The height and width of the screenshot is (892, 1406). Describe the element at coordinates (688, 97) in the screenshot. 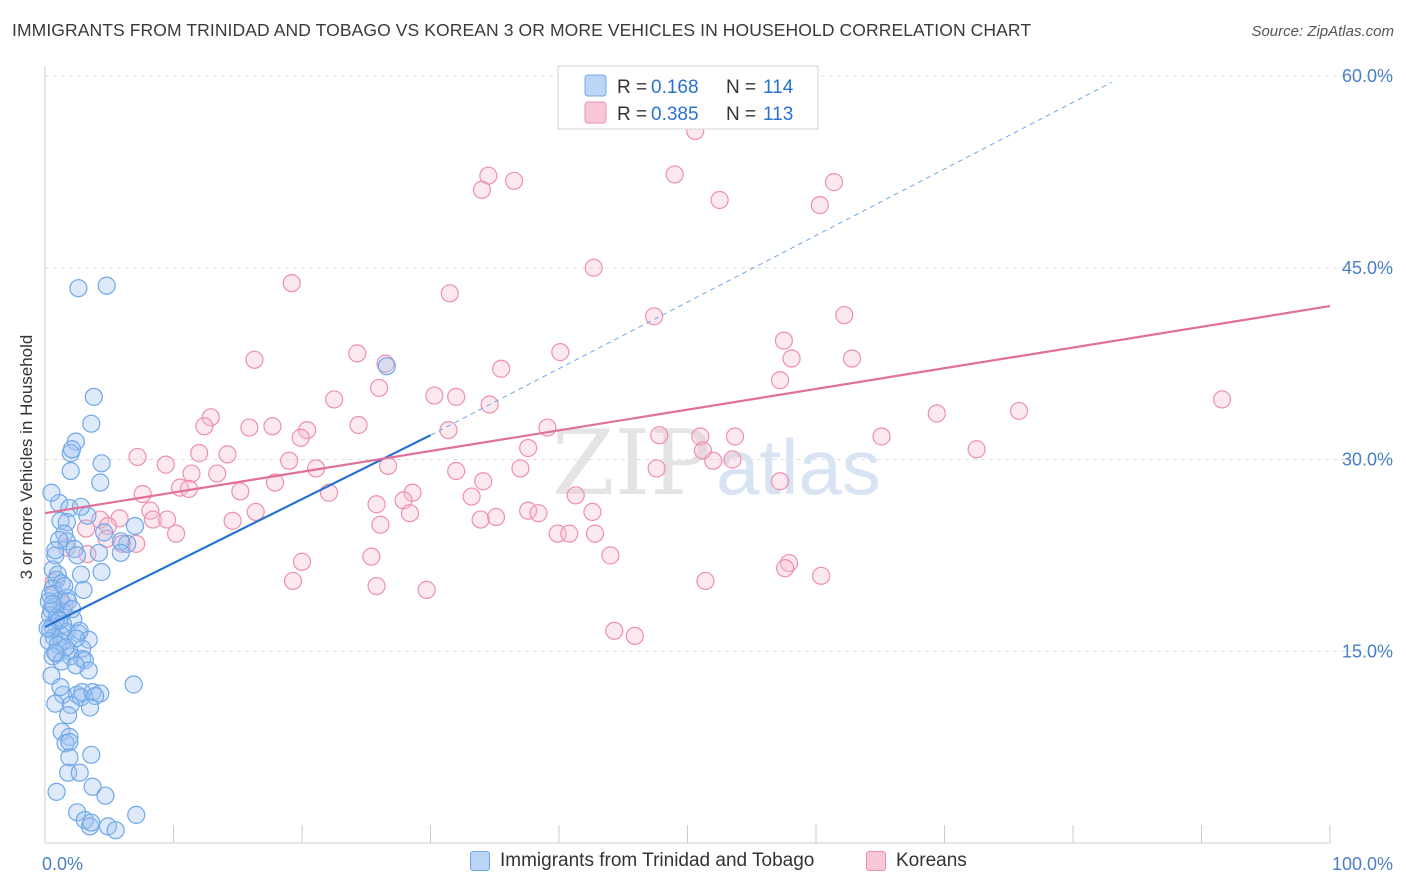

I see `top-legend: R = 0.168 N = 114 R = 0.385 N = 113` at that location.